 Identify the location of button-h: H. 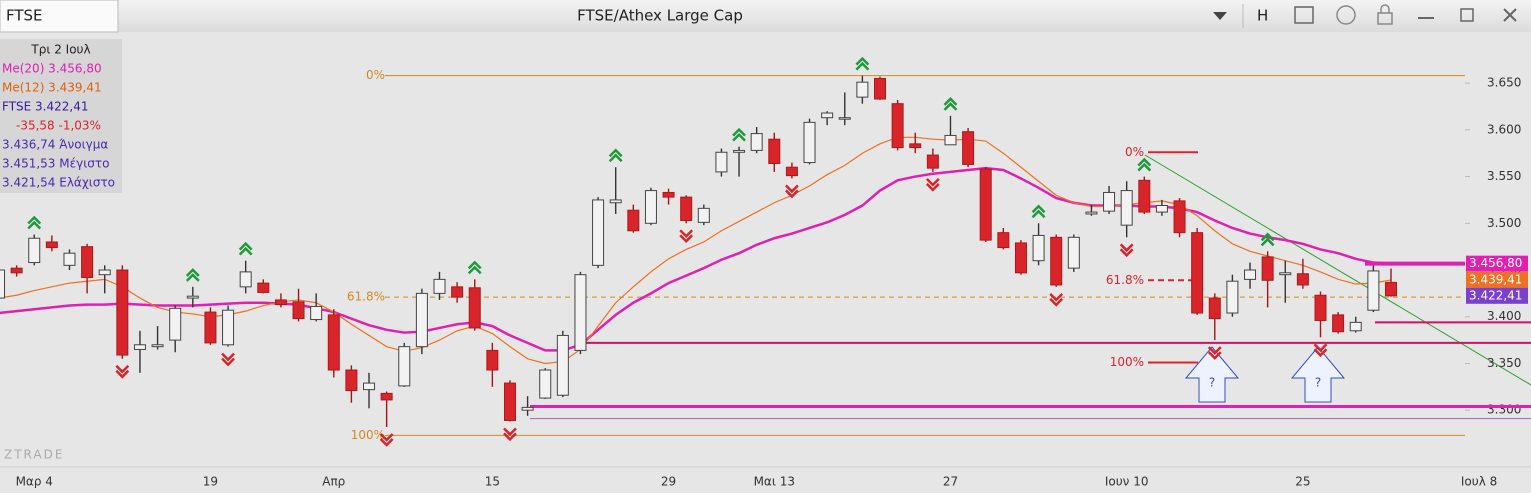
(1262, 16).